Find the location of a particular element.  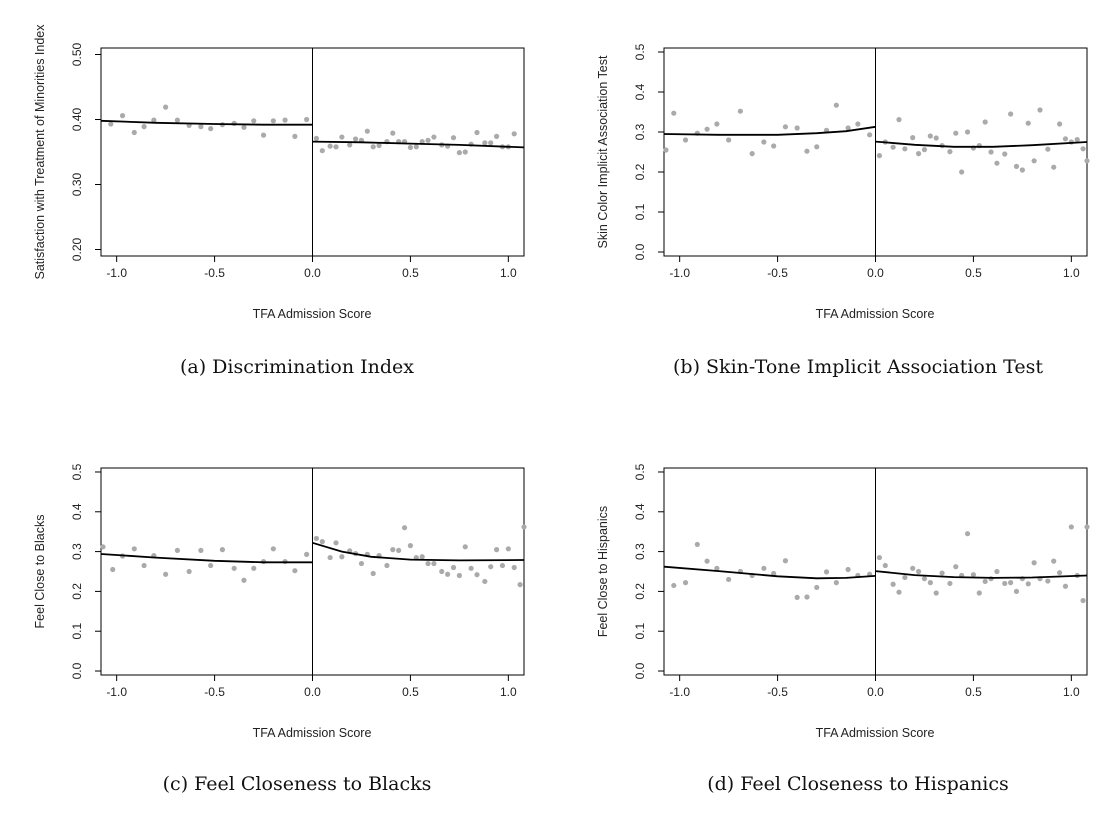

y-tick-label: 0.2 is located at coordinates (640, 591).